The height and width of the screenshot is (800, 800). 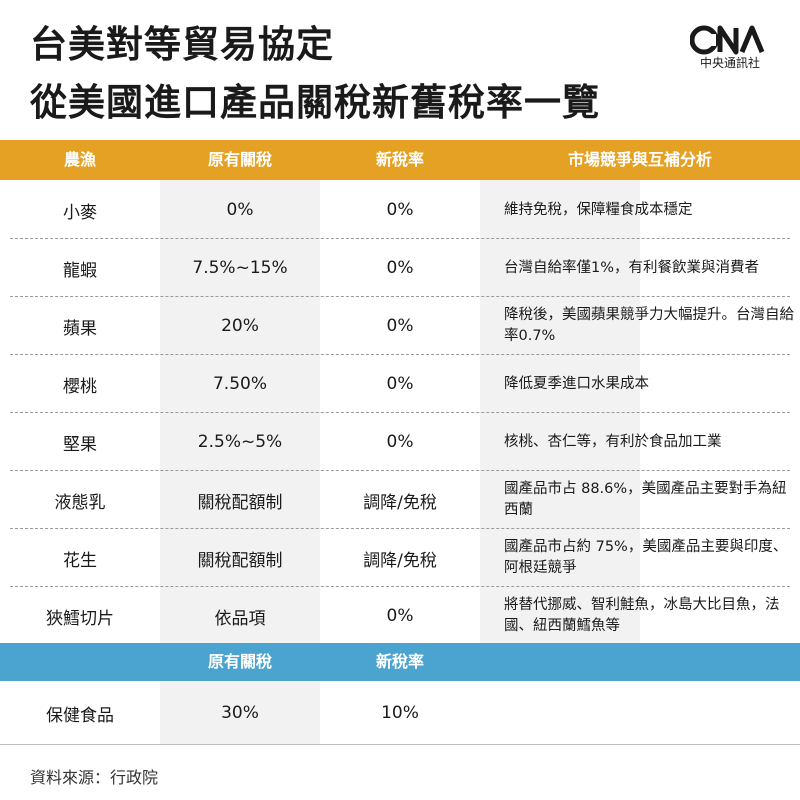 I want to click on table-row-health: 保健食品 30% 10%, so click(x=400, y=713).